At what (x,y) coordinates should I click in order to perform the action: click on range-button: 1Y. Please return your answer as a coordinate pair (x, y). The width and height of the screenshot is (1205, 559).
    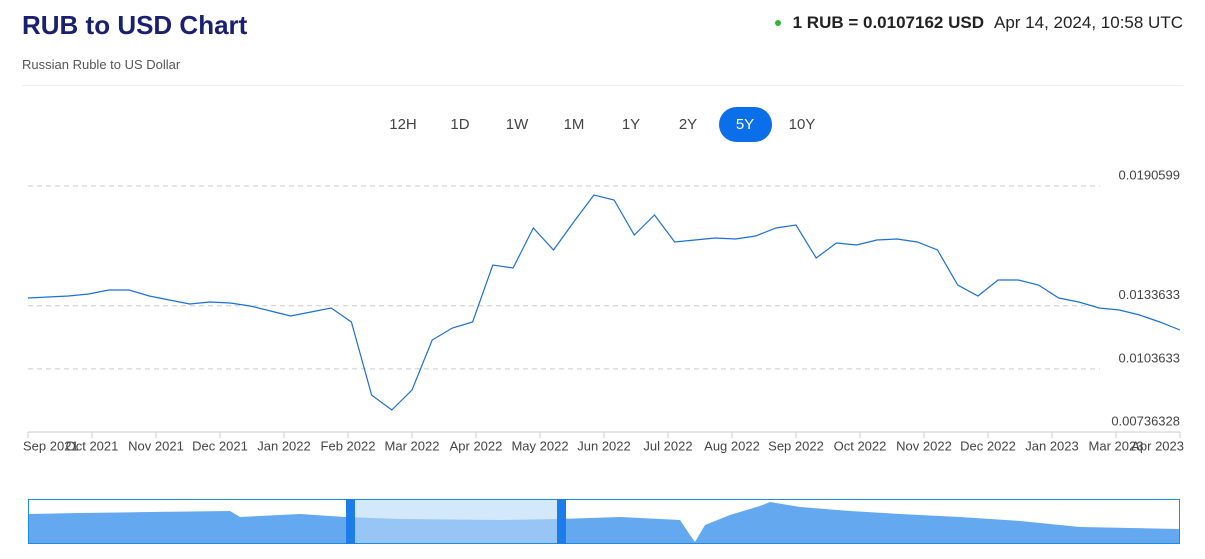
    Looking at the image, I should click on (631, 124).